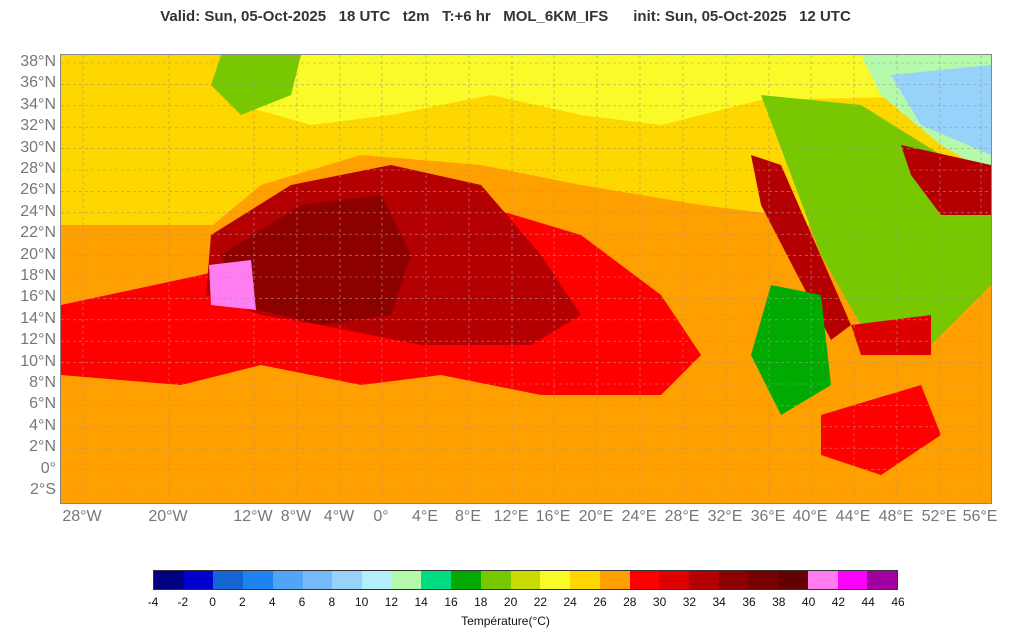 The width and height of the screenshot is (1011, 641). What do you see at coordinates (183, 602) in the screenshot?
I see `colorbar-tick-label: -2` at bounding box center [183, 602].